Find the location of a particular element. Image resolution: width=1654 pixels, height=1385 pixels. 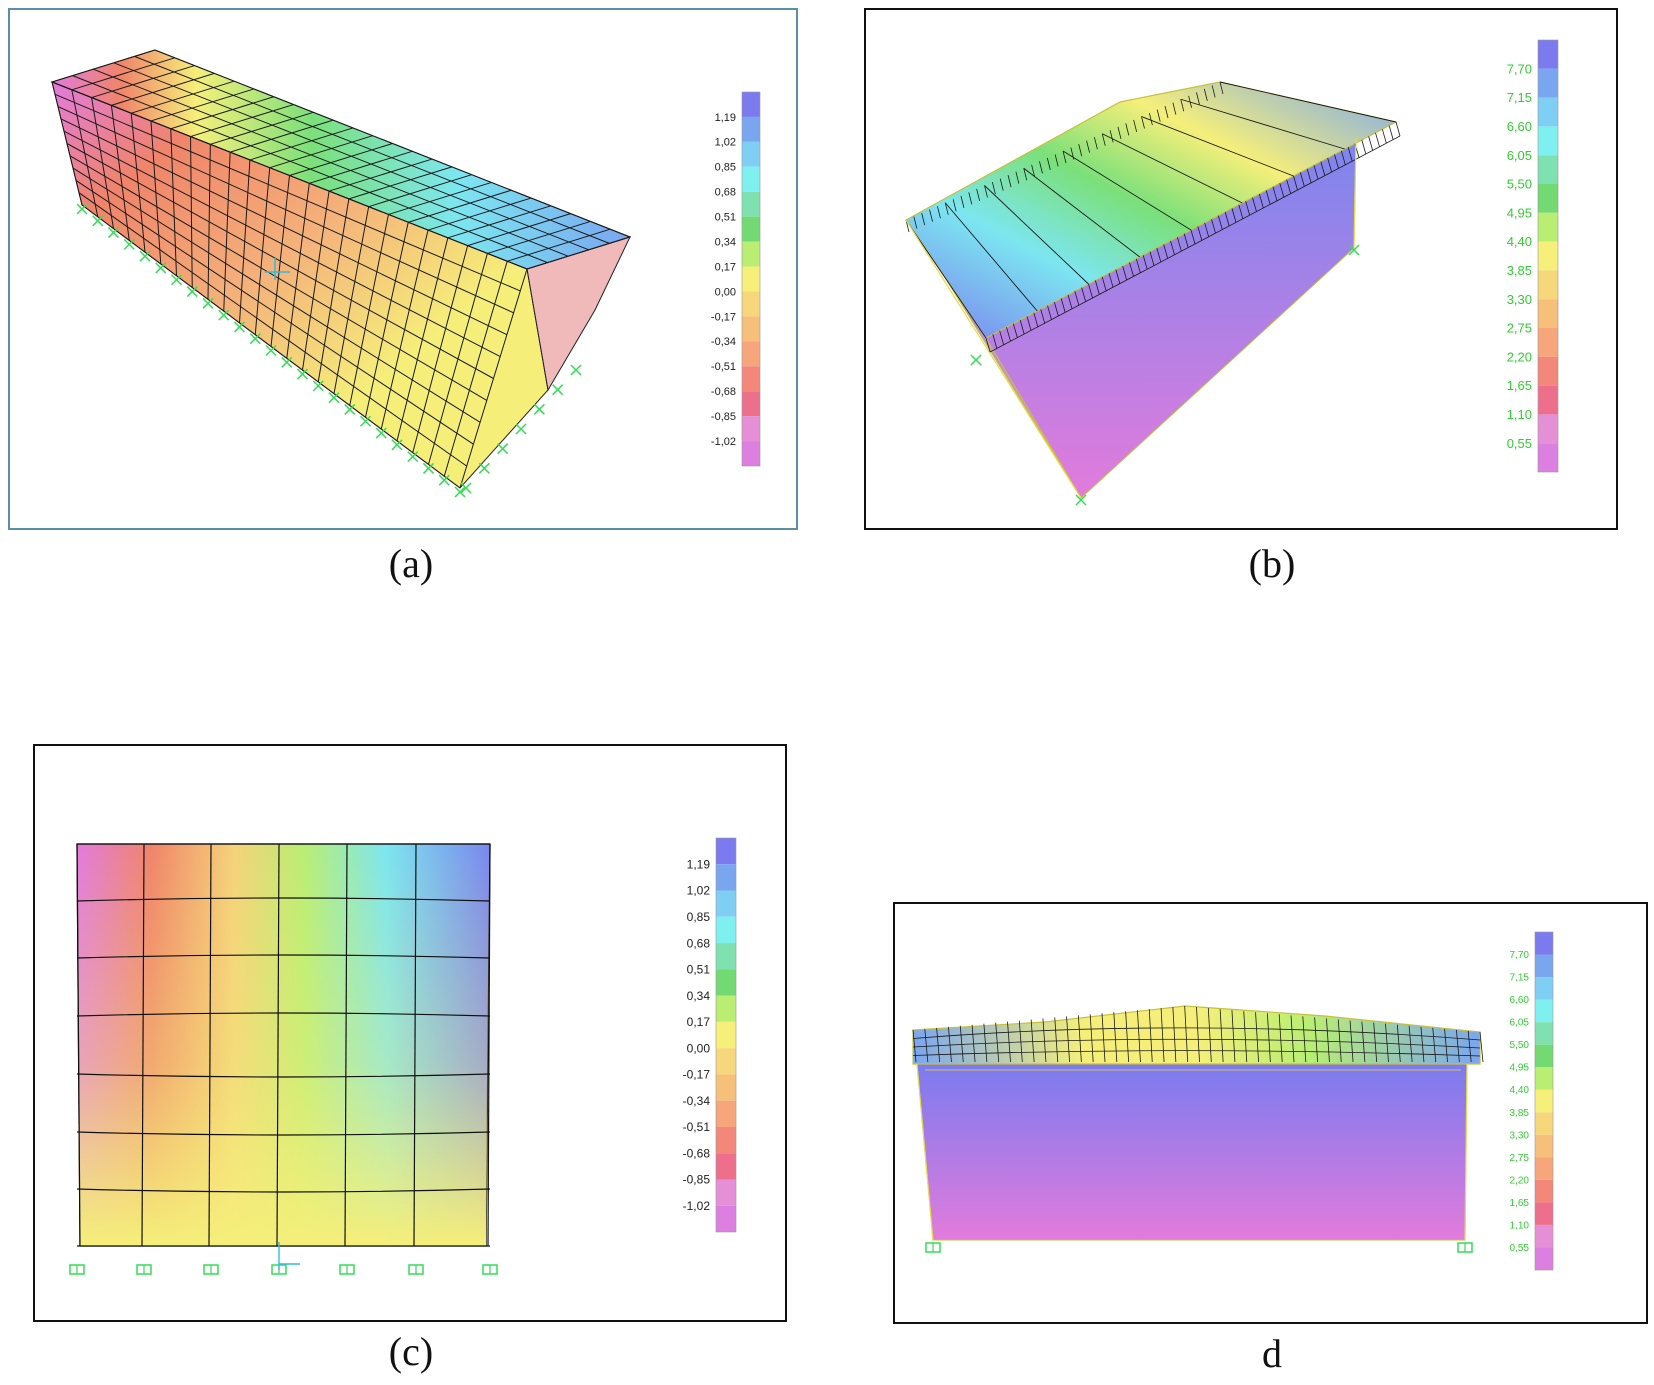

panel-c-legend-label: -0,68 is located at coordinates (697, 1153).